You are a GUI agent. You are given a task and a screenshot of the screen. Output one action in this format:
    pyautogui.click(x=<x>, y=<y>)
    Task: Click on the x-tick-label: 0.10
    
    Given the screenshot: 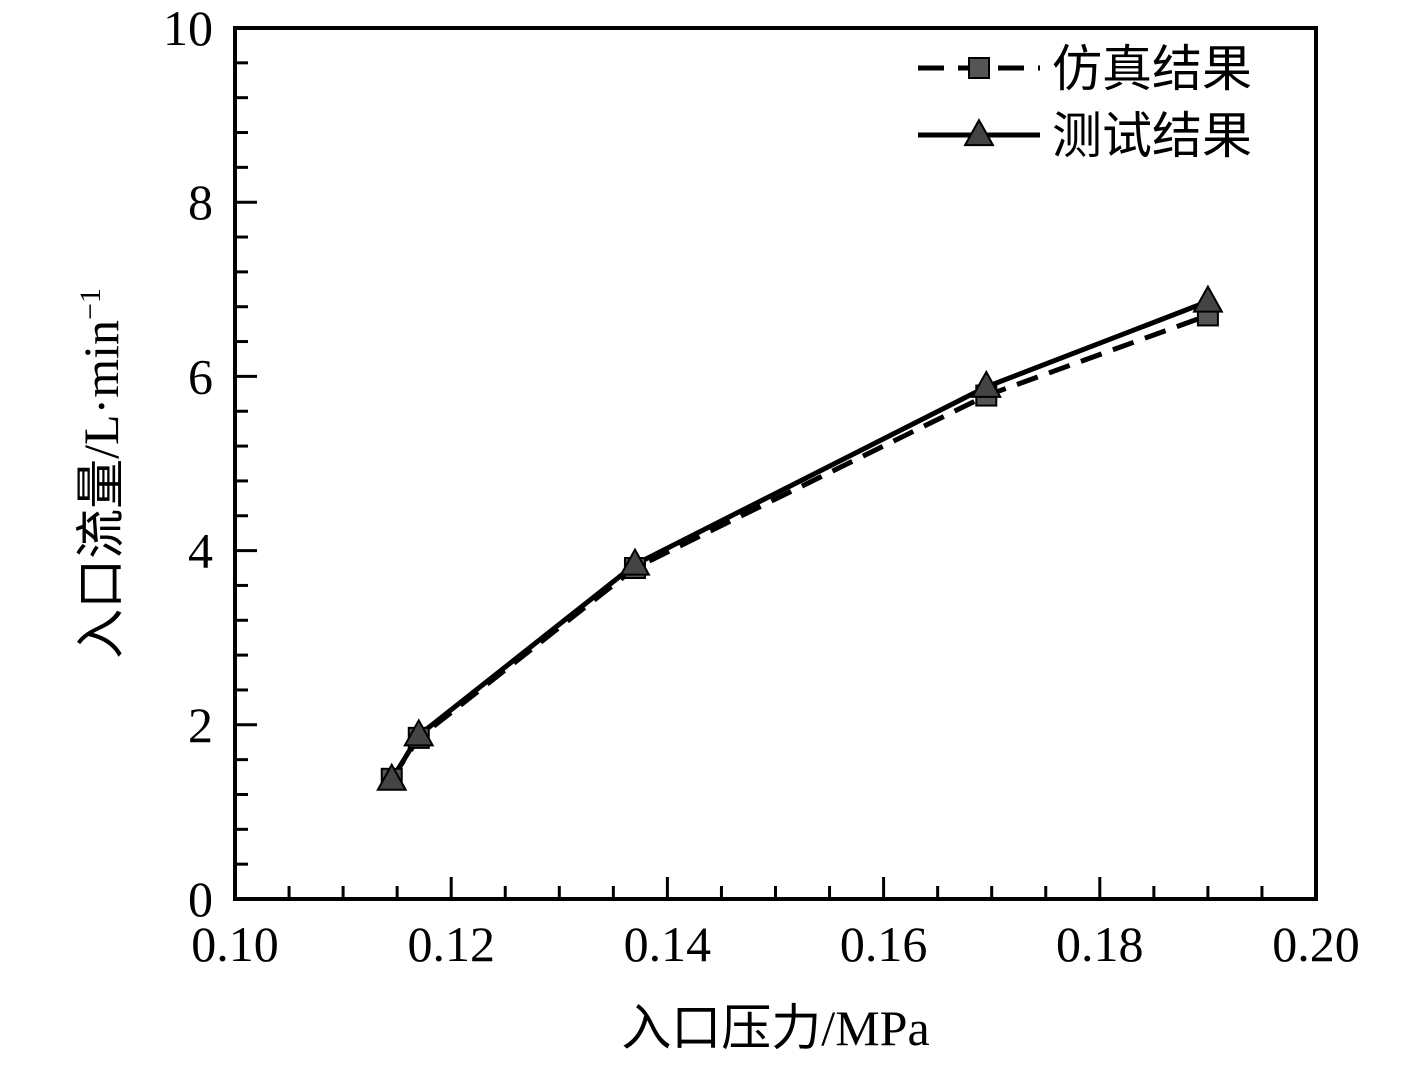 What is the action you would take?
    pyautogui.click(x=235, y=944)
    